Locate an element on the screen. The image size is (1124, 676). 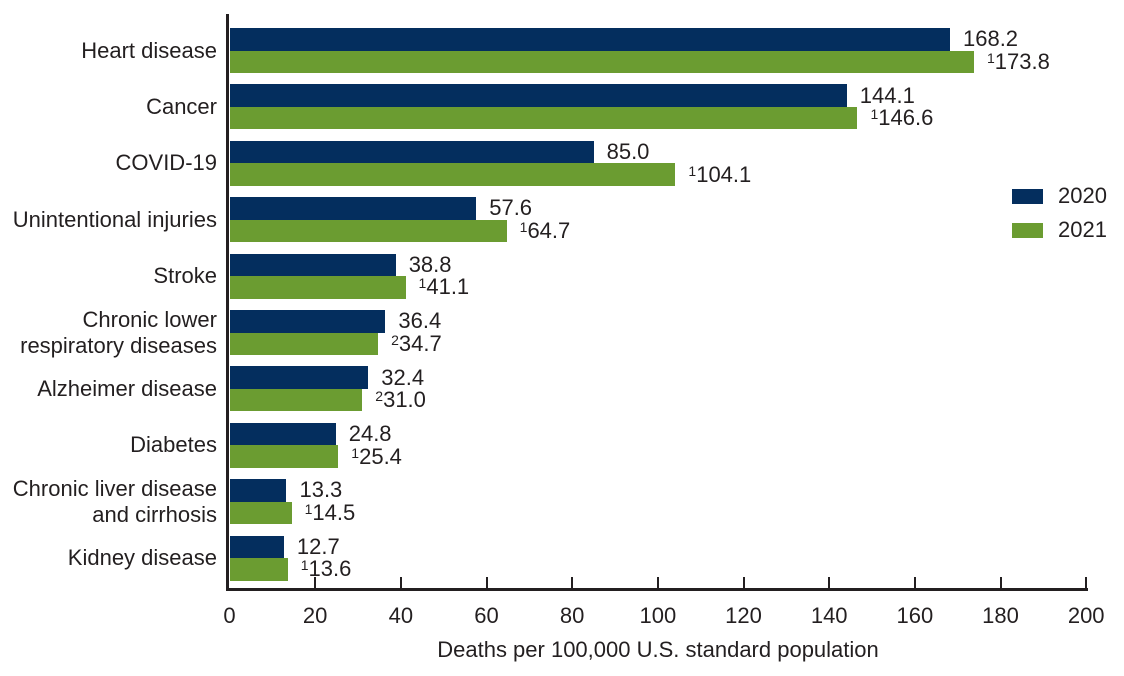
value-label-2020-heart-disease: 168.2 is located at coordinates (990, 39).